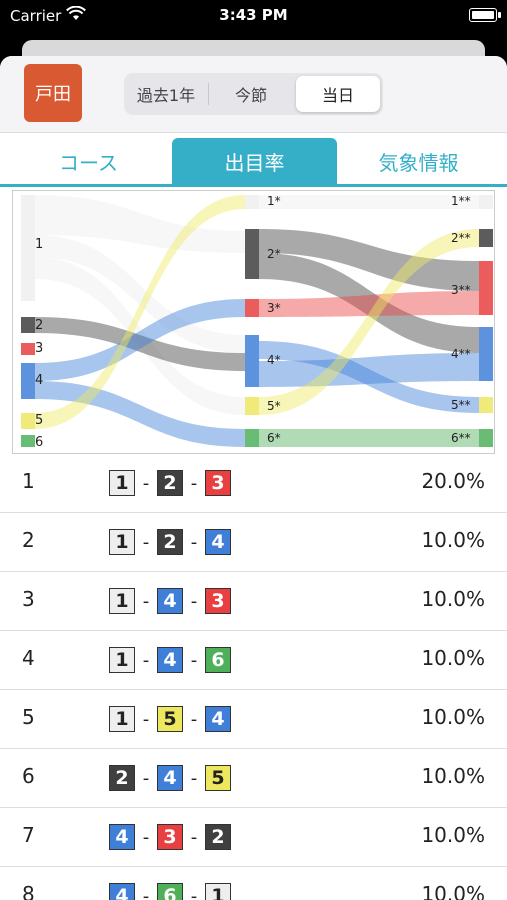 Image resolution: width=507 pixels, height=900 pixels. What do you see at coordinates (39, 348) in the screenshot?
I see `sankey-label: 3` at bounding box center [39, 348].